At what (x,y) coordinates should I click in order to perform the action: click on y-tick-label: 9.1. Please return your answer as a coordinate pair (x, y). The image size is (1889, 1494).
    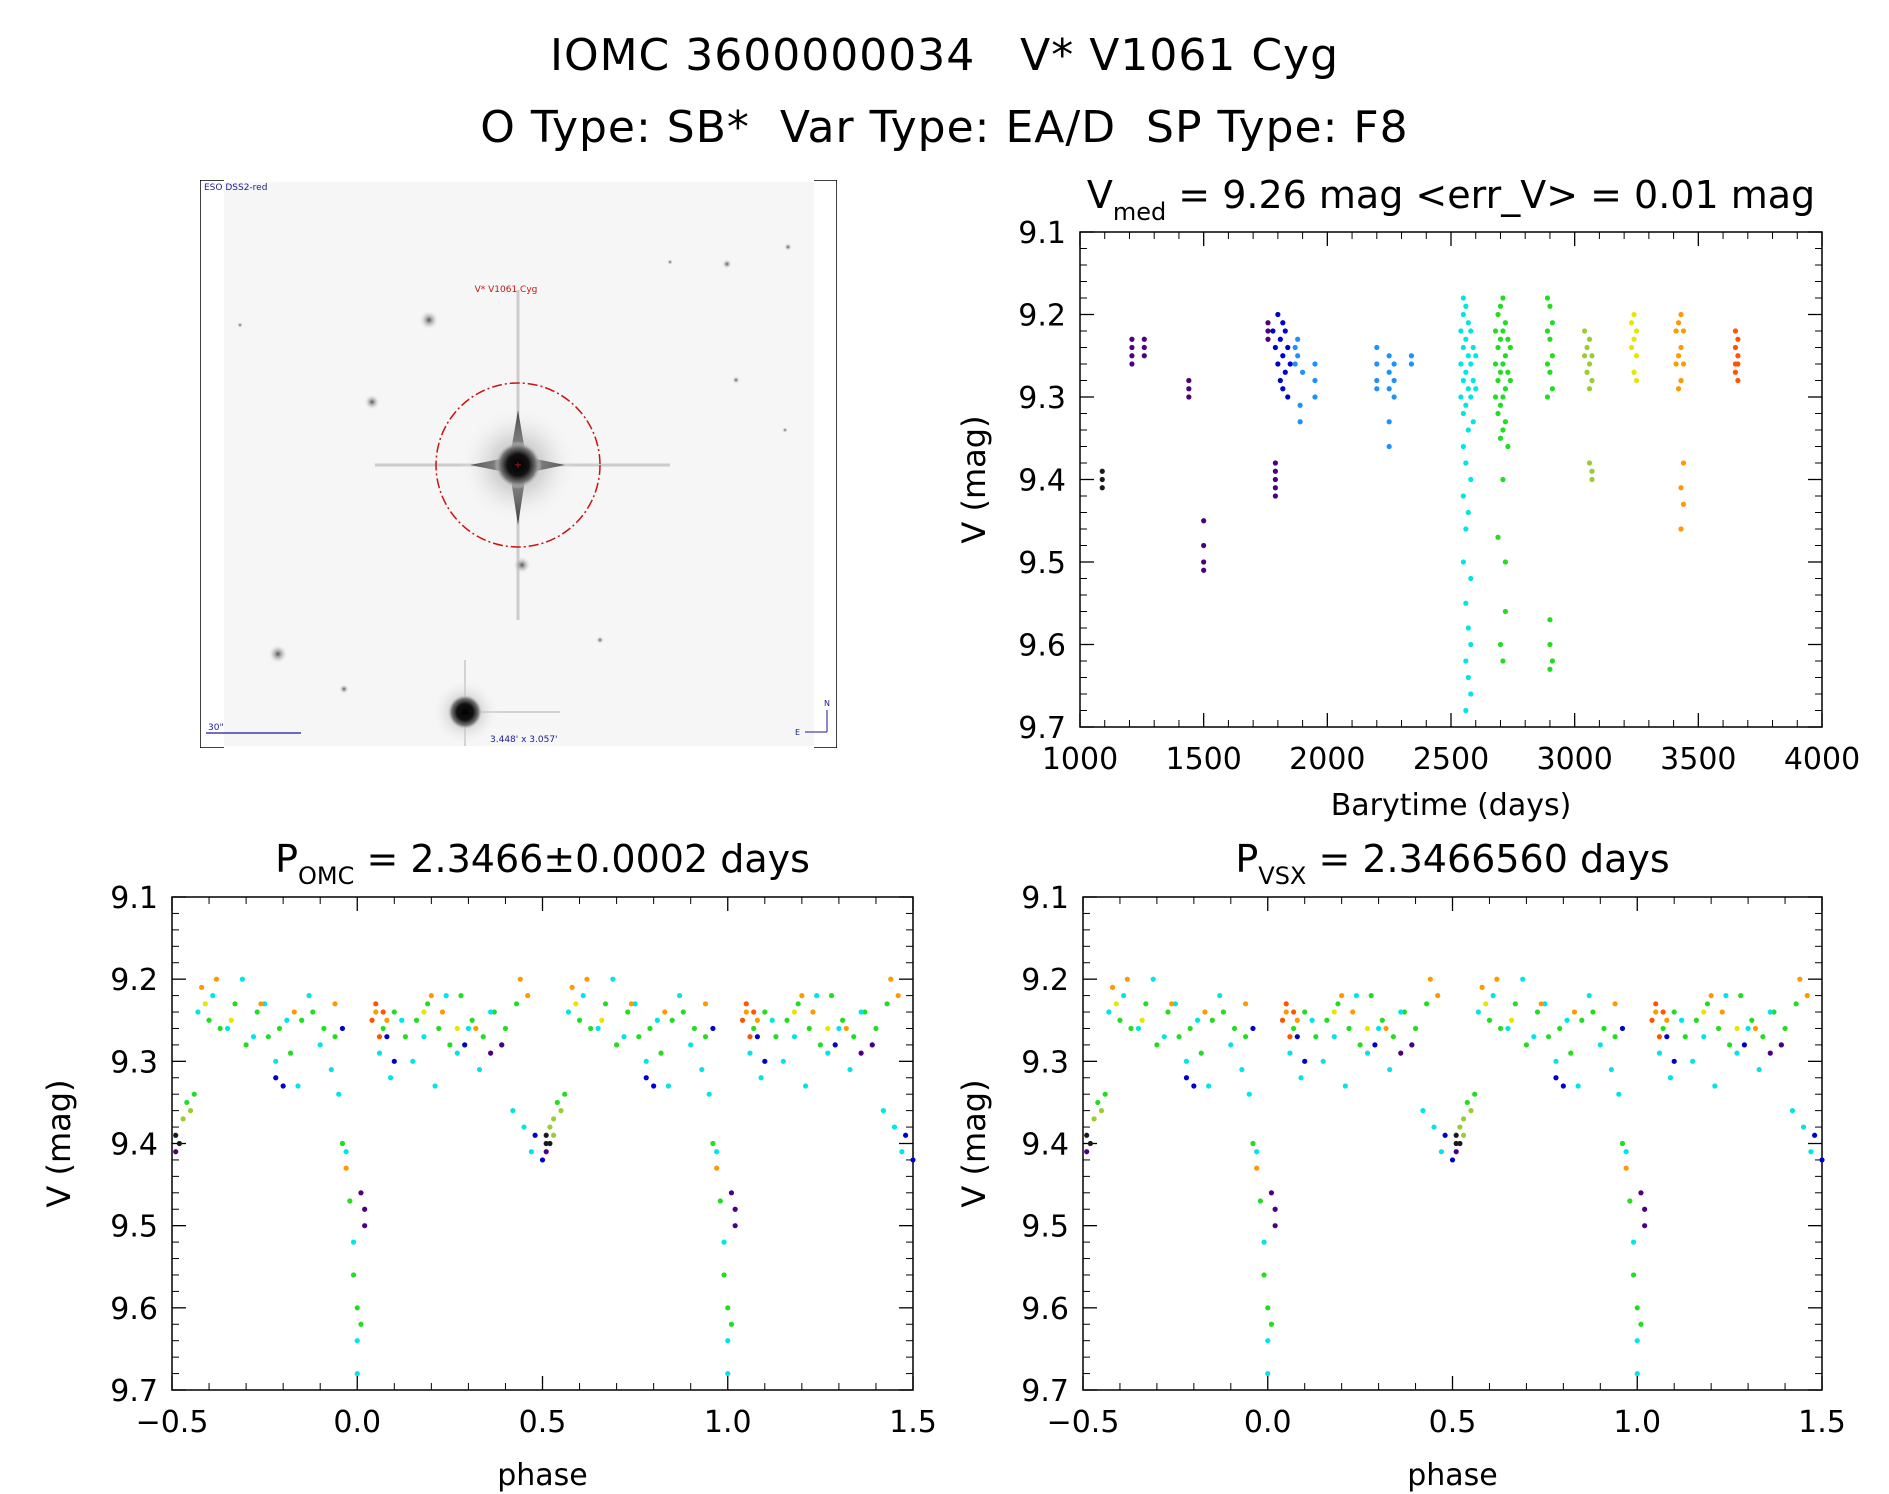
    Looking at the image, I should click on (1045, 898).